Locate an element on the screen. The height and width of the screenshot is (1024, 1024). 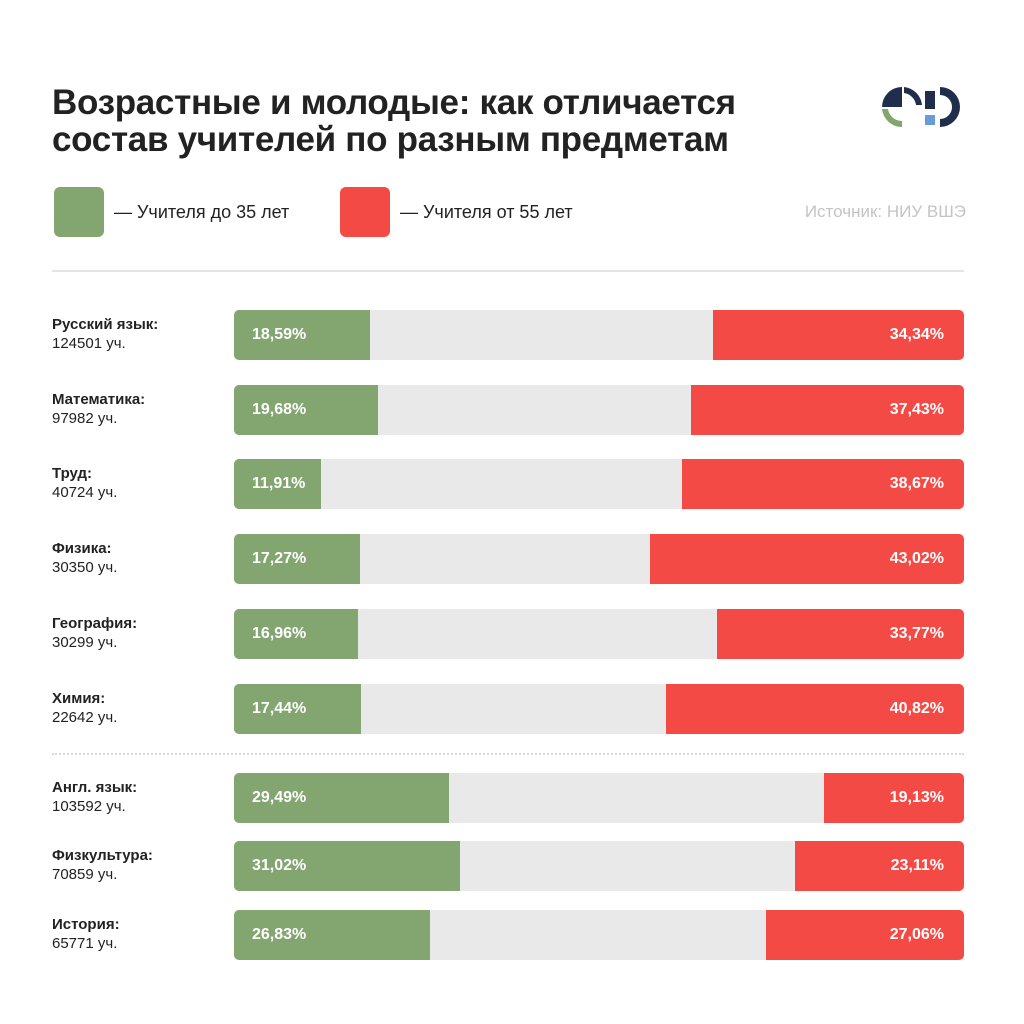
value-label-old: 23,11% is located at coordinates (917, 865).